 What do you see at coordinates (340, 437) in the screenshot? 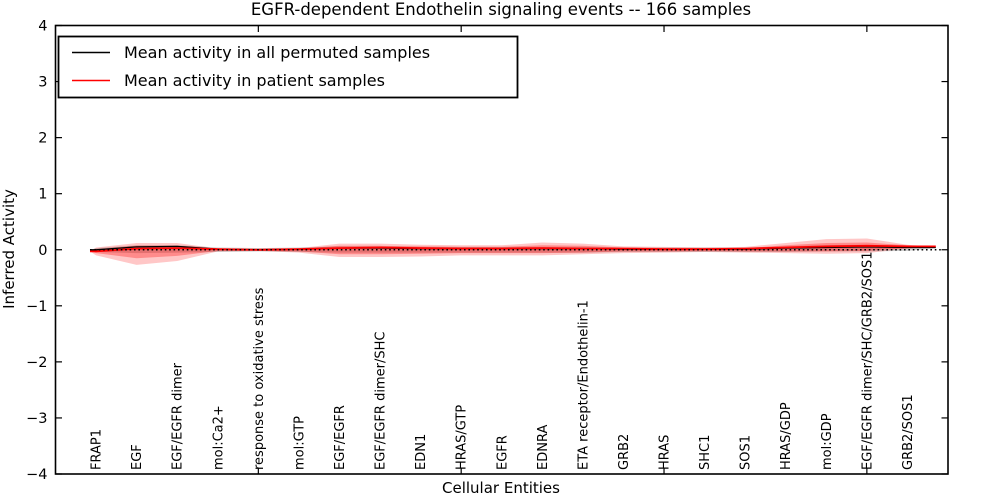
I see `x-category-label: EGF/EGFR` at bounding box center [340, 437].